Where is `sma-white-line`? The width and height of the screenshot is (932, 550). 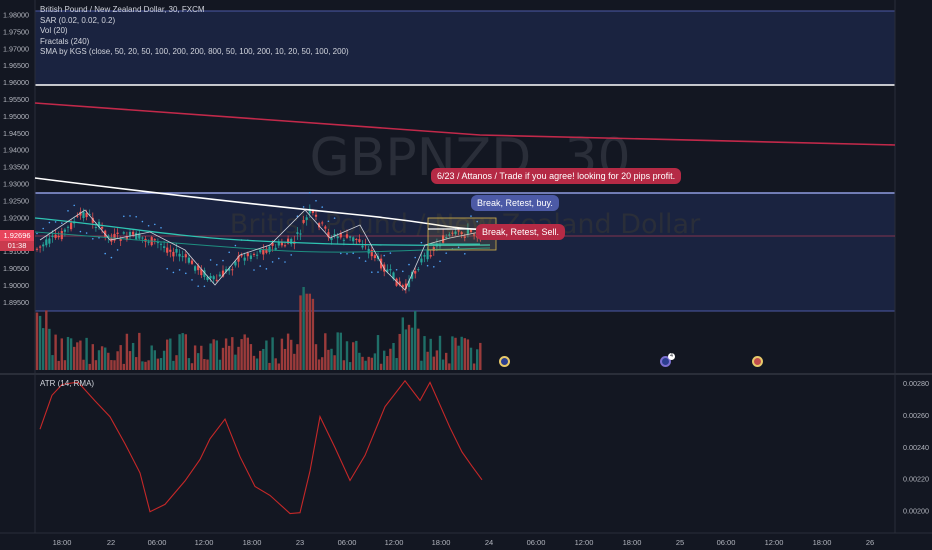 sma-white-line is located at coordinates (262, 204).